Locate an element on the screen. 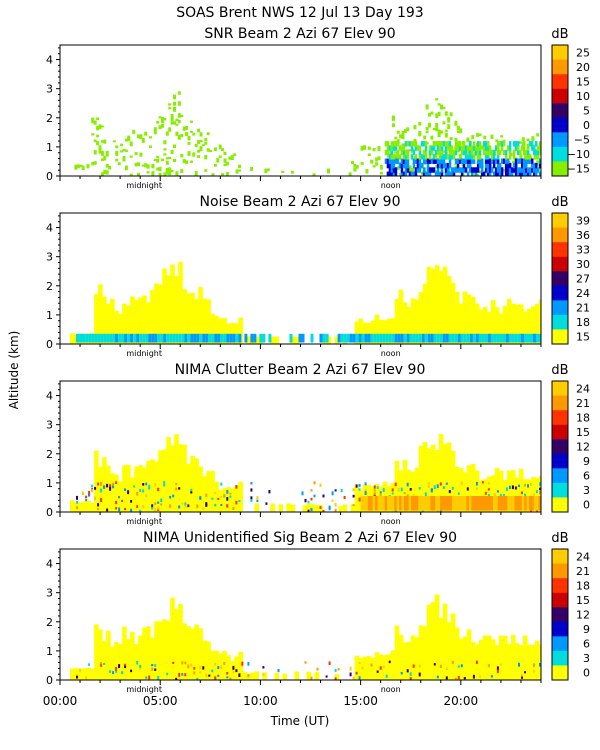 This screenshot has height=750, width=600. data-field is located at coordinates (305, 637).